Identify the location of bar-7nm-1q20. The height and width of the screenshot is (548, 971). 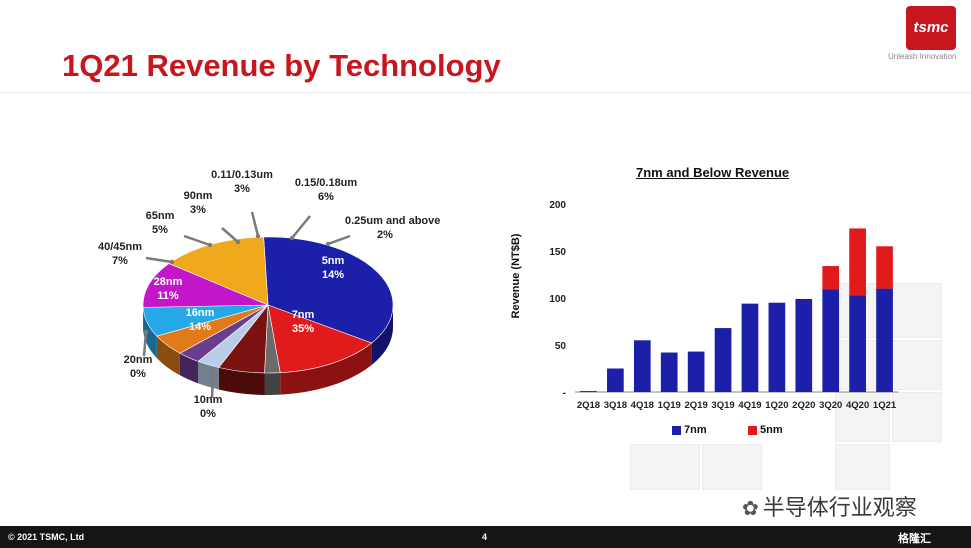
(777, 347).